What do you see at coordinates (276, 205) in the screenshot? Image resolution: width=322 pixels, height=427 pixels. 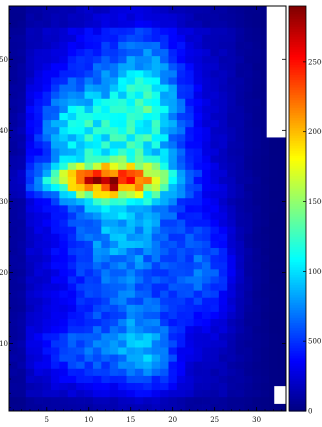 I see `white-mask-regions` at bounding box center [276, 205].